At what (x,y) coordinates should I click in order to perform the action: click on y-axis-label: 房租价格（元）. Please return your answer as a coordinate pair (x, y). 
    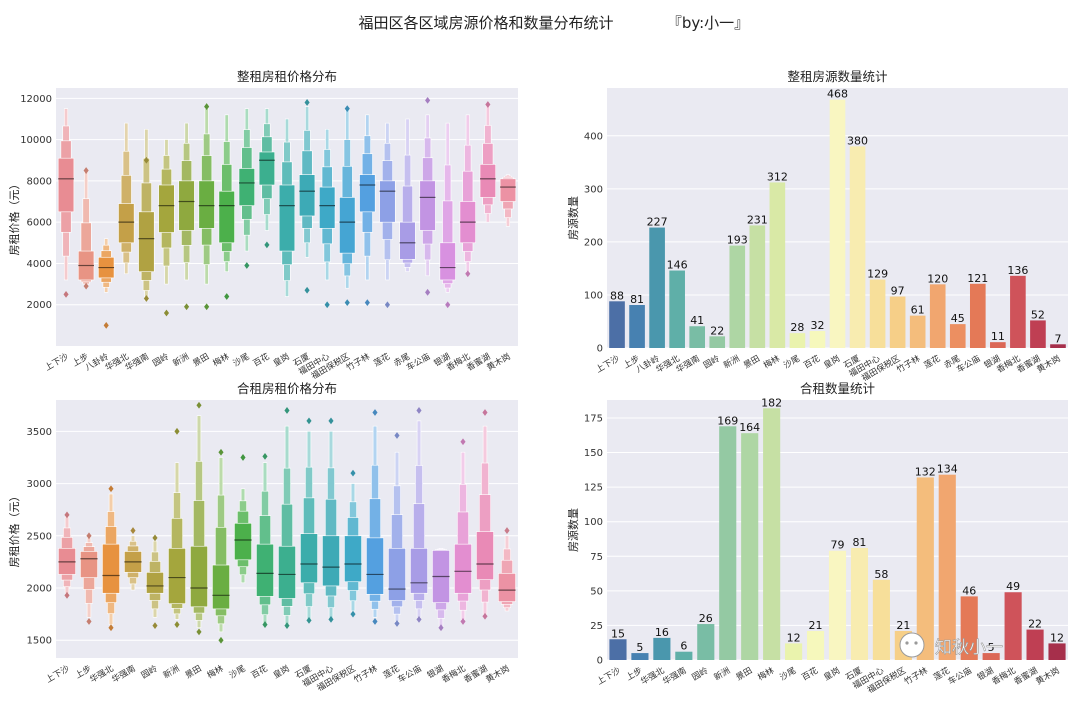
    Looking at the image, I should click on (14, 217).